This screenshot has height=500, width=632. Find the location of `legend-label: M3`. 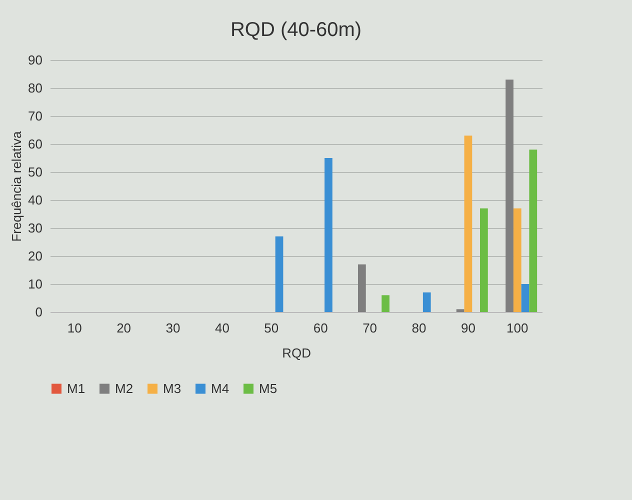

legend-label: M3 is located at coordinates (172, 388).